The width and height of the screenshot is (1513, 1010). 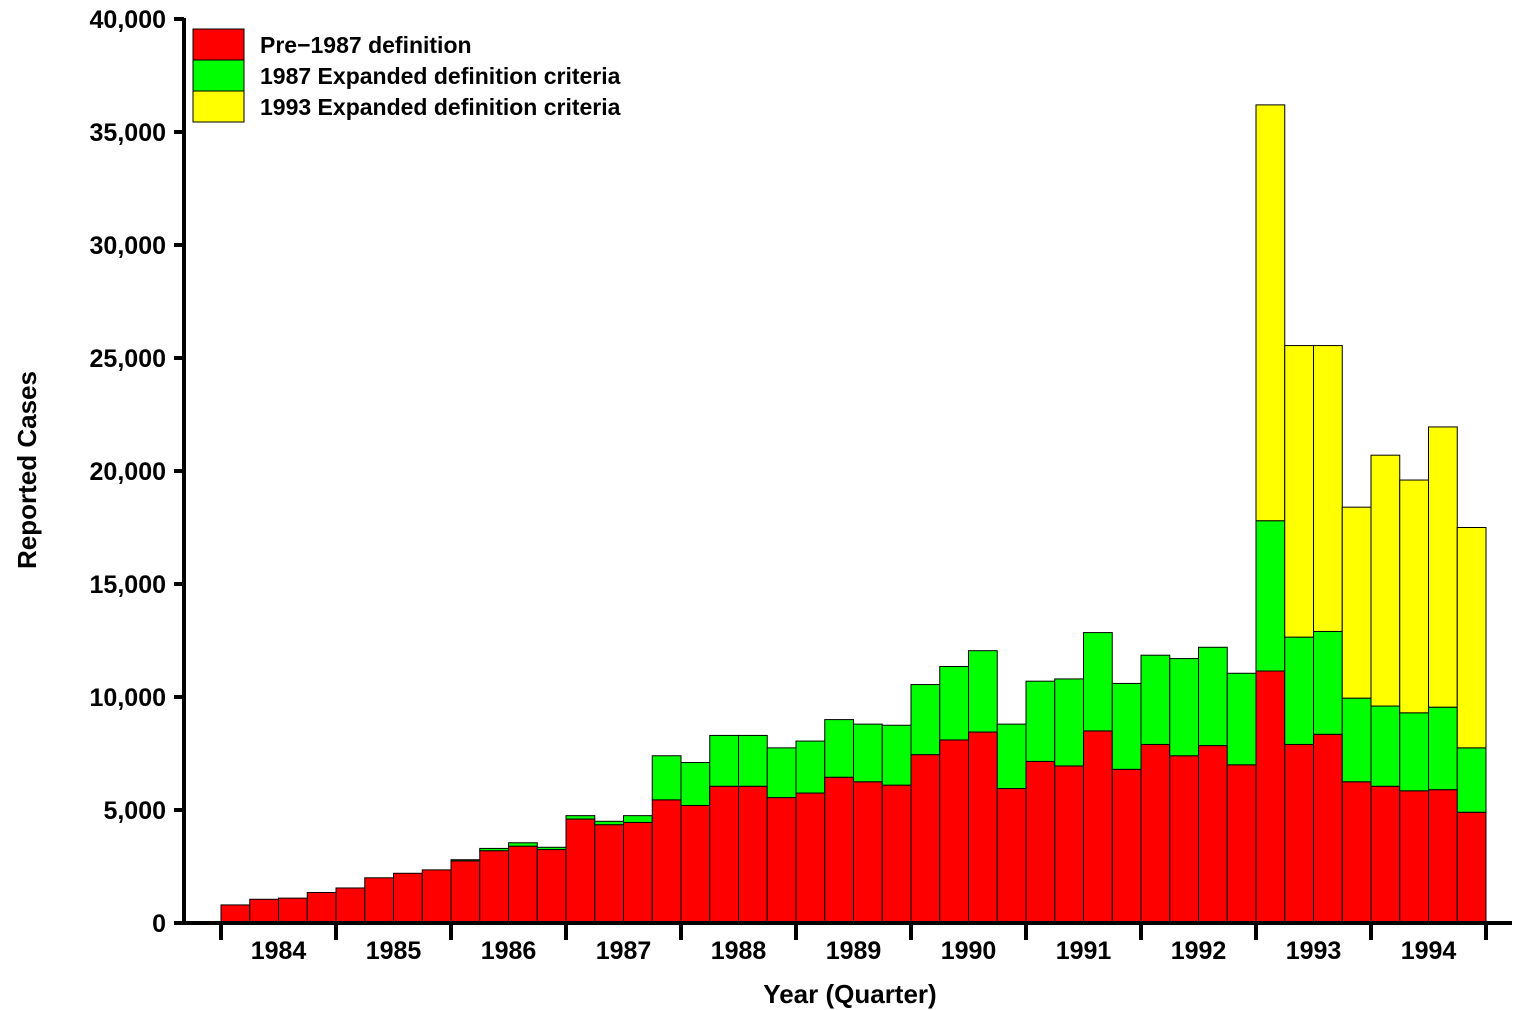 What do you see at coordinates (1314, 951) in the screenshot?
I see `x-tick-label-1993: 1993` at bounding box center [1314, 951].